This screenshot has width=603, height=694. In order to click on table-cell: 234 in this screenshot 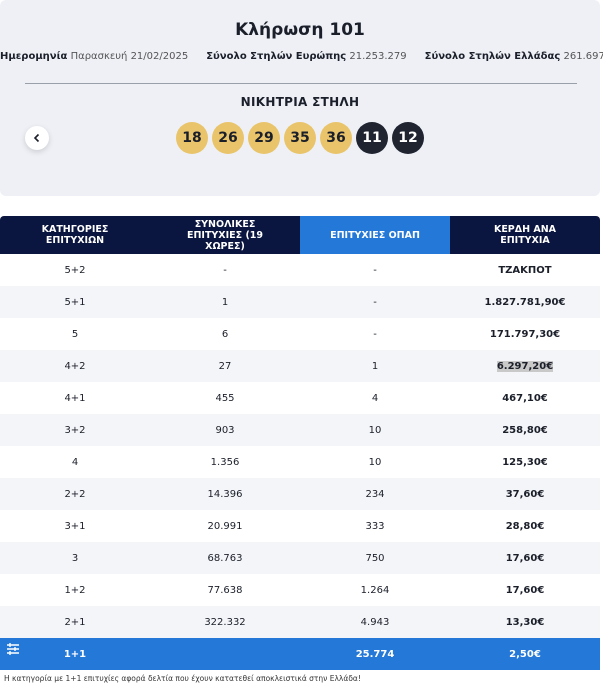, I will do `click(375, 494)`.